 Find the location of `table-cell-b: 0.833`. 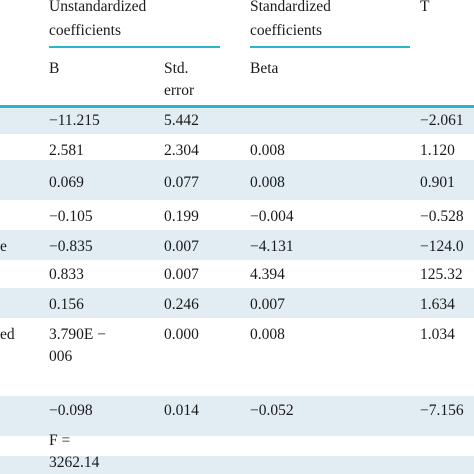

table-cell-b: 0.833 is located at coordinates (66, 274).